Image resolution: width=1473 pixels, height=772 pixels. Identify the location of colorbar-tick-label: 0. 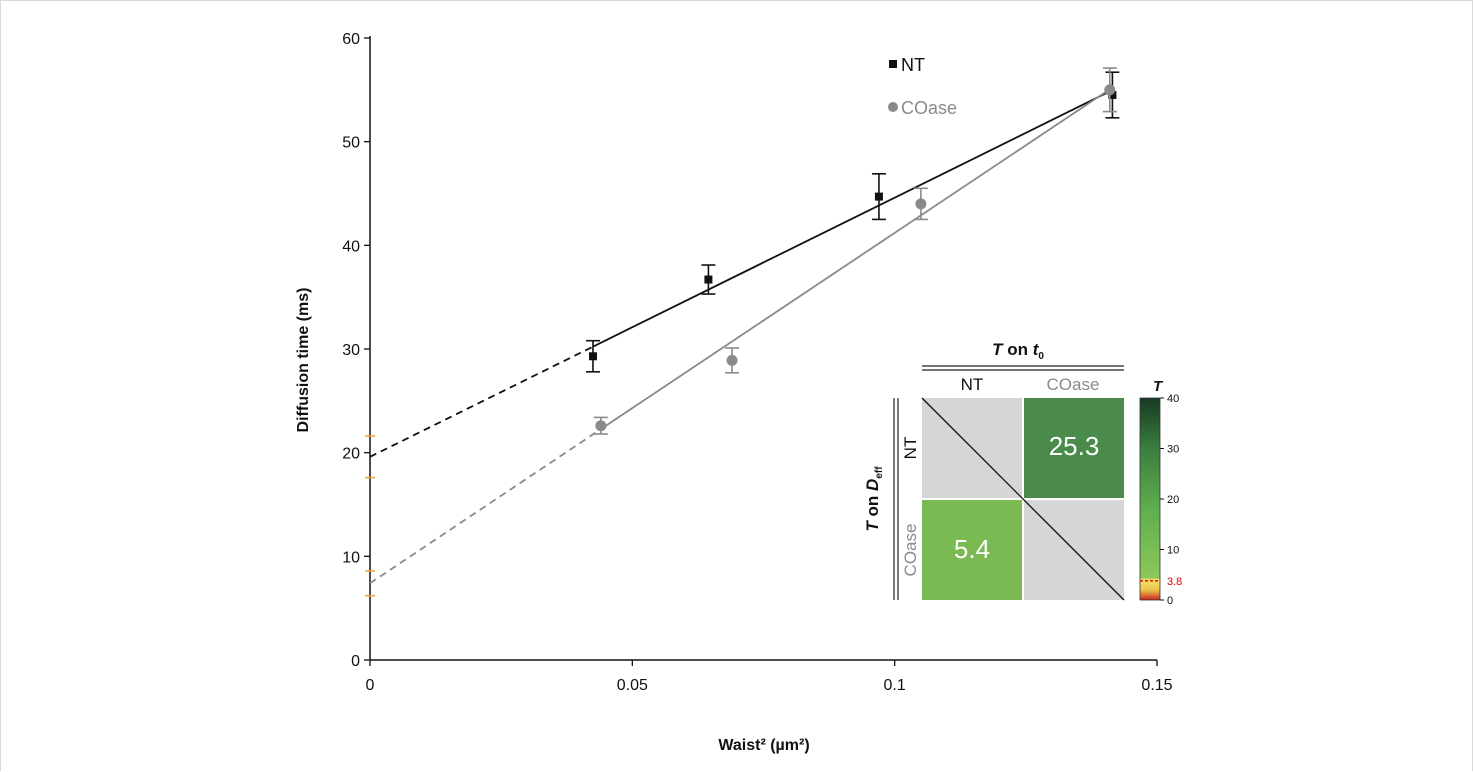
(1170, 601).